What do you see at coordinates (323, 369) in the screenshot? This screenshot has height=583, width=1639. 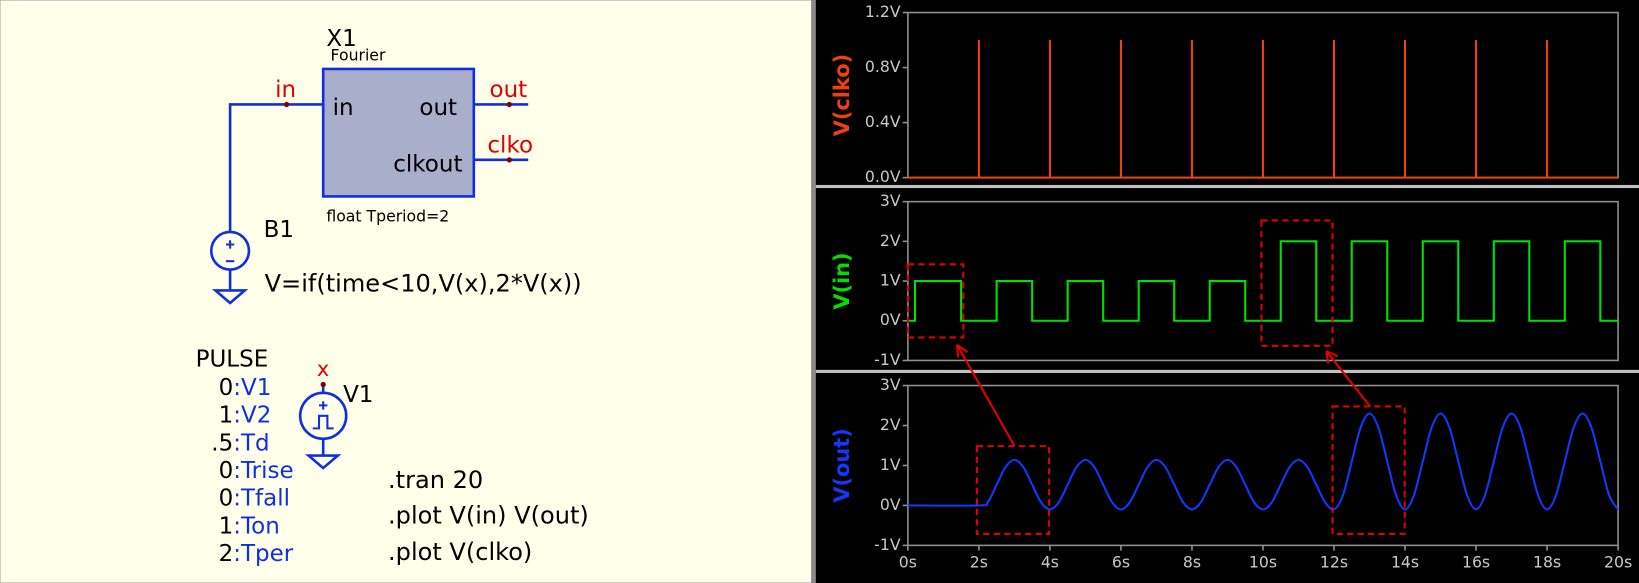 I see `net-label: x` at bounding box center [323, 369].